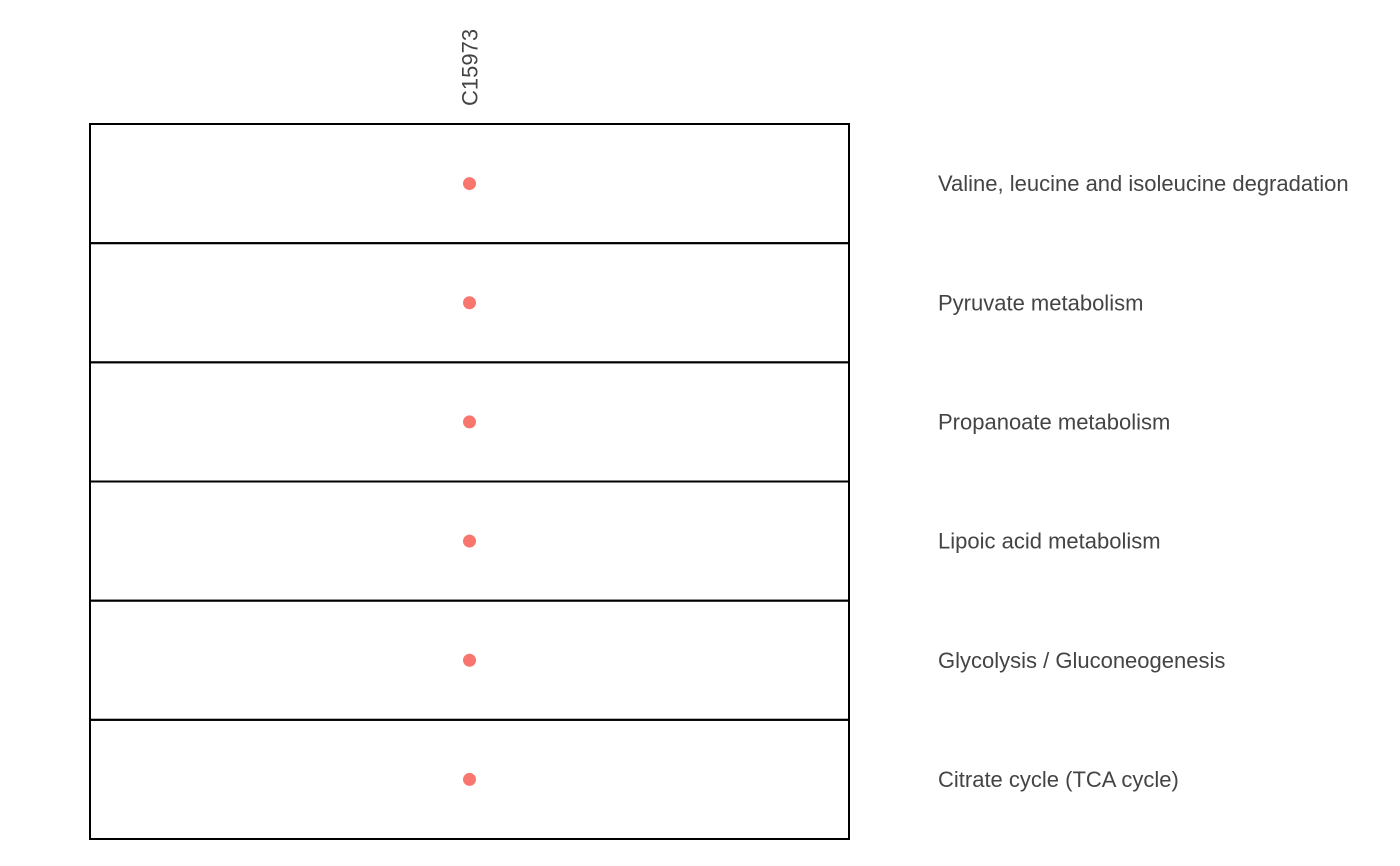 The width and height of the screenshot is (1400, 866). I want to click on row-label-citrate-cycle-tca-cycle: Citrate cycle (TCA cycle), so click(1058, 779).